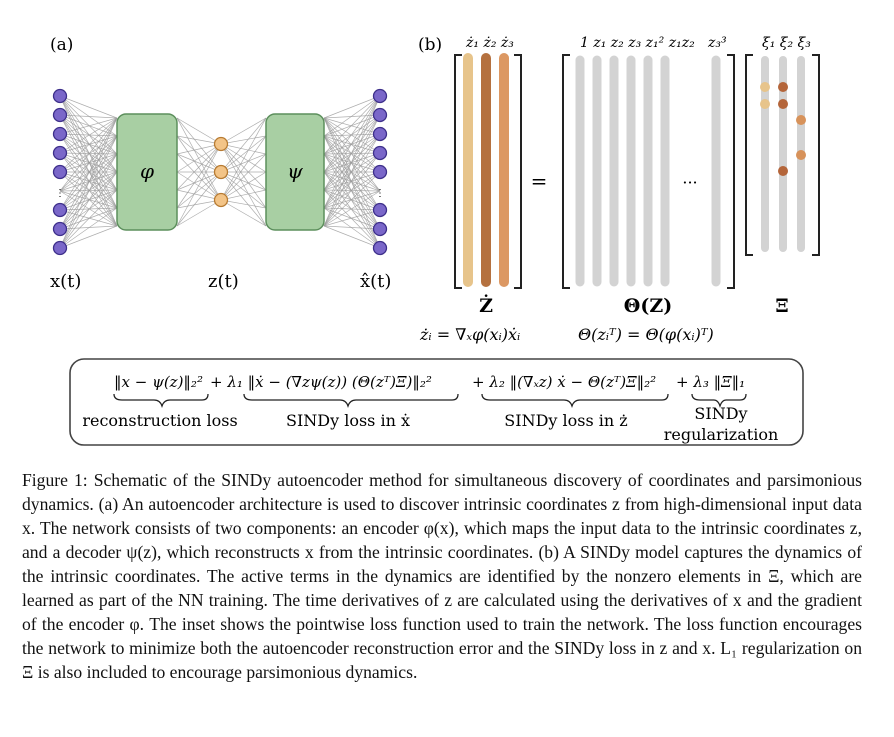 Image resolution: width=894 pixels, height=737 pixels. Describe the element at coordinates (161, 401) in the screenshot. I see `brace-reconstruction` at that location.